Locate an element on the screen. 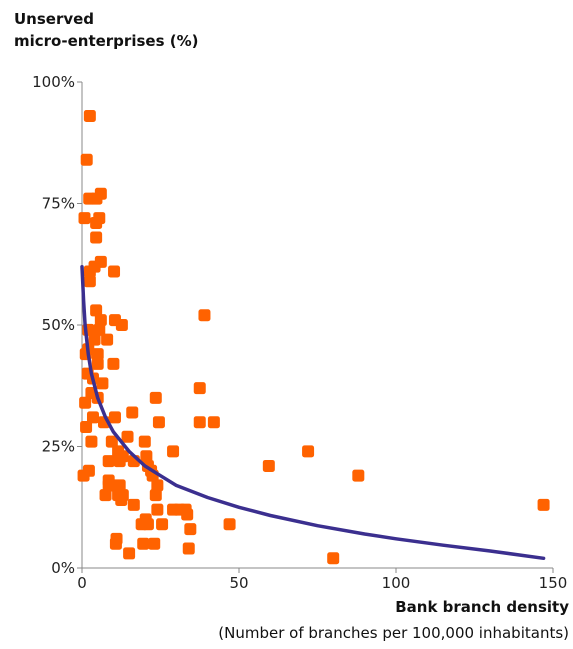 The width and height of the screenshot is (573, 649). y-tick-label: 25% is located at coordinates (58, 447).